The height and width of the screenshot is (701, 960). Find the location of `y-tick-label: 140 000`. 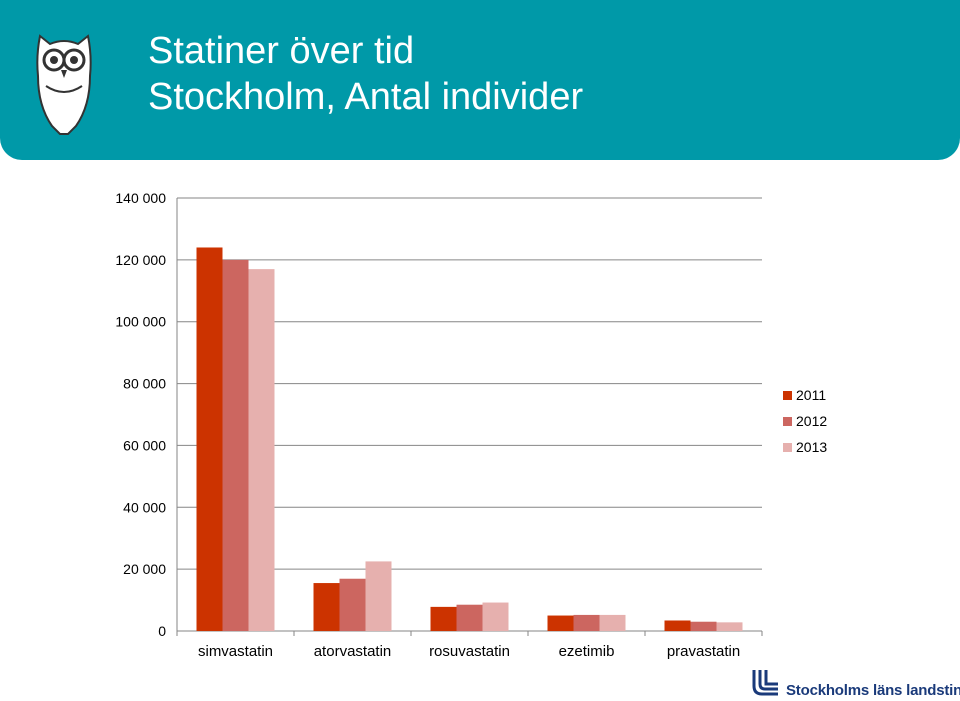

y-tick-label: 140 000 is located at coordinates (140, 198).